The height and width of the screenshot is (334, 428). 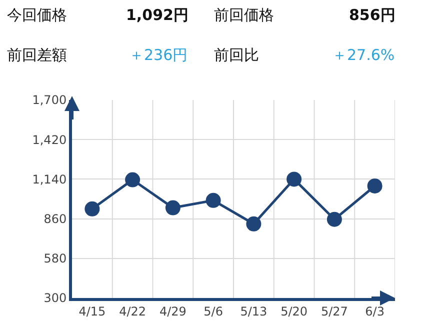 I want to click on y-tick-label: 300, so click(x=55, y=298).